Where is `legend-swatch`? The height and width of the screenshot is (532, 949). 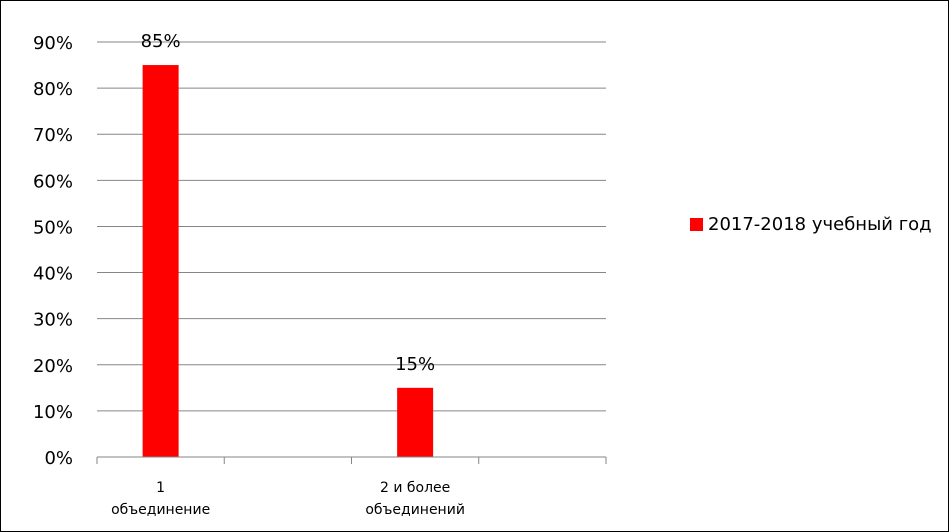
legend-swatch is located at coordinates (696, 224).